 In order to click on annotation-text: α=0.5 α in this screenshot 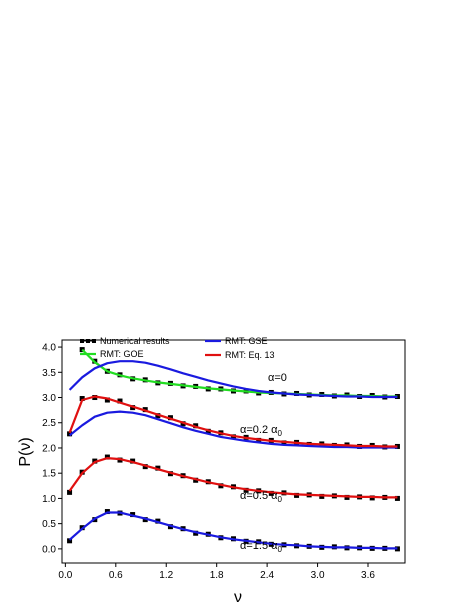, I will do `click(259, 496)`.